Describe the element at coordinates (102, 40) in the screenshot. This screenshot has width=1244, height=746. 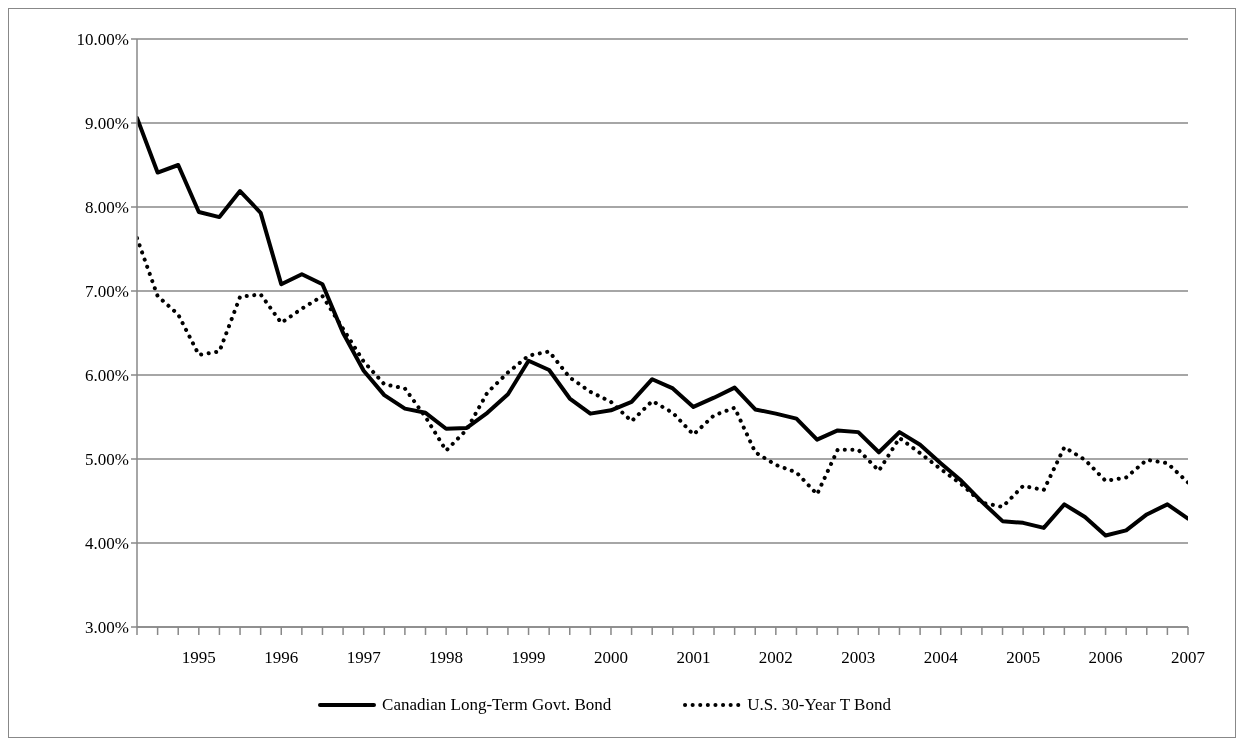
I see `y-tick-label: 10.00%` at that location.